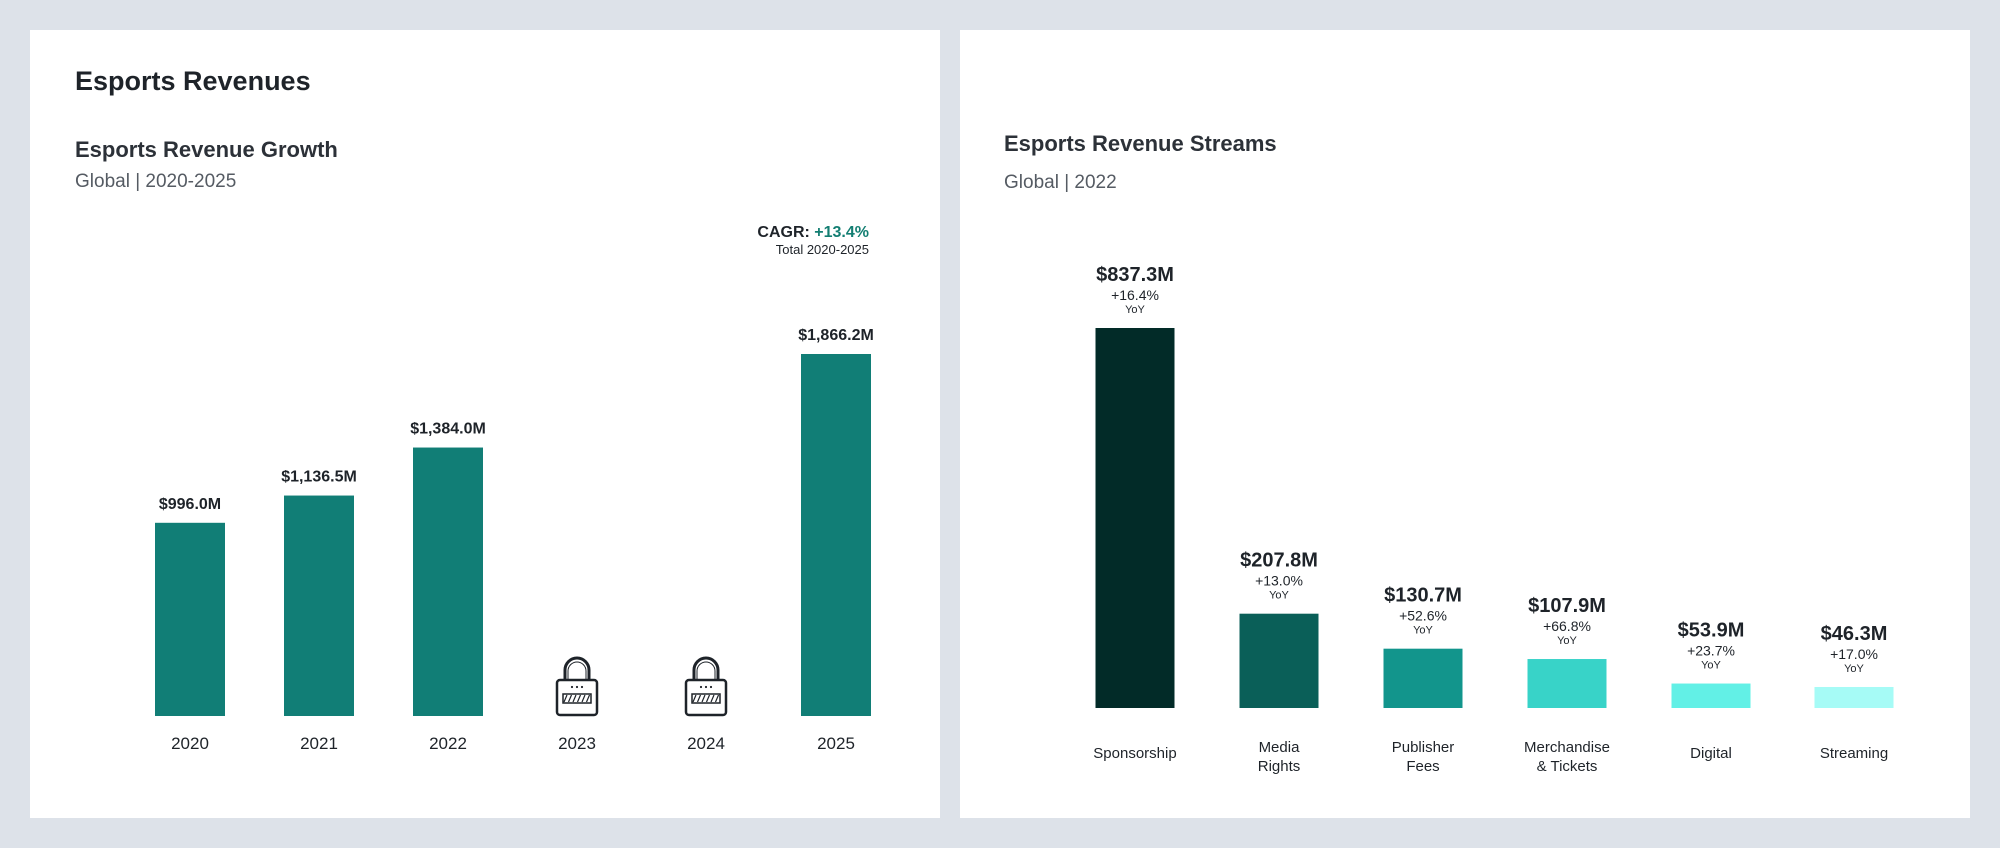 Image resolution: width=2000 pixels, height=848 pixels. What do you see at coordinates (785, 232) in the screenshot?
I see `cagr-label-text: CAGR:` at bounding box center [785, 232].